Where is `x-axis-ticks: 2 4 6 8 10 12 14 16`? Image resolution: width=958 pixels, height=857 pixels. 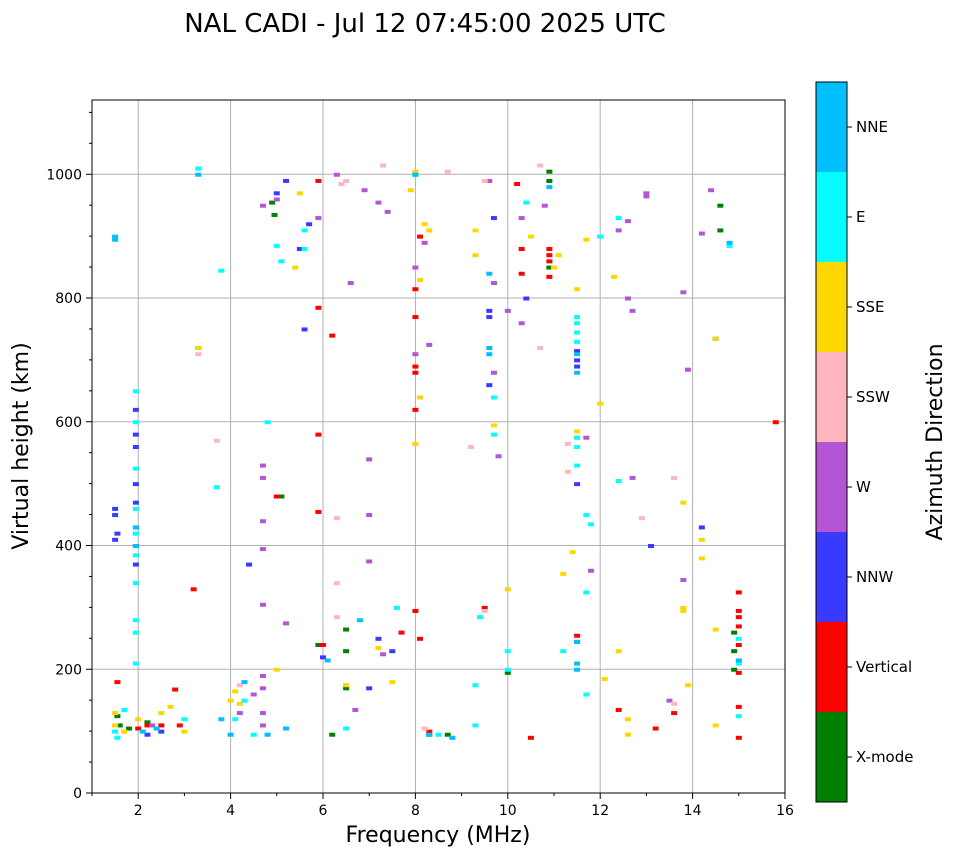 x-axis-ticks: 2 4 6 8 10 12 14 16 is located at coordinates (442, 806).